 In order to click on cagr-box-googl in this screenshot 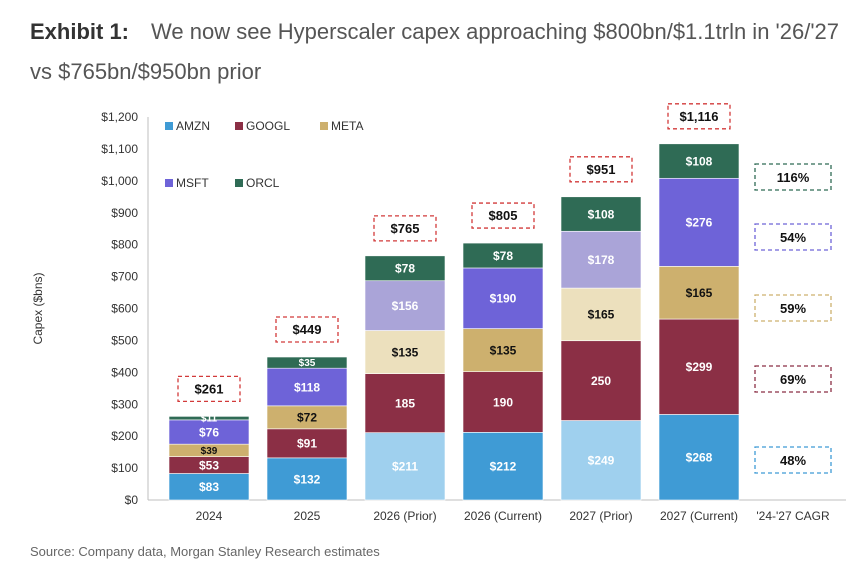, I will do `click(793, 379)`.